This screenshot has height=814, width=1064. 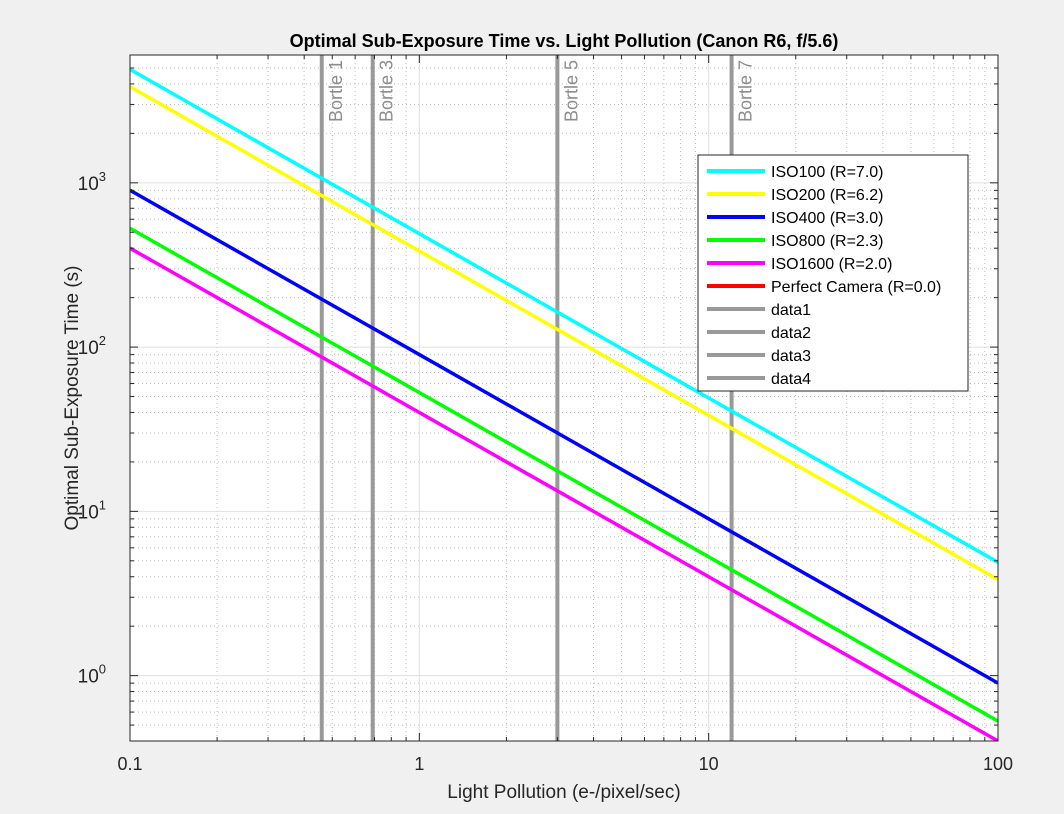 What do you see at coordinates (791, 333) in the screenshot?
I see `legend-label: data2` at bounding box center [791, 333].